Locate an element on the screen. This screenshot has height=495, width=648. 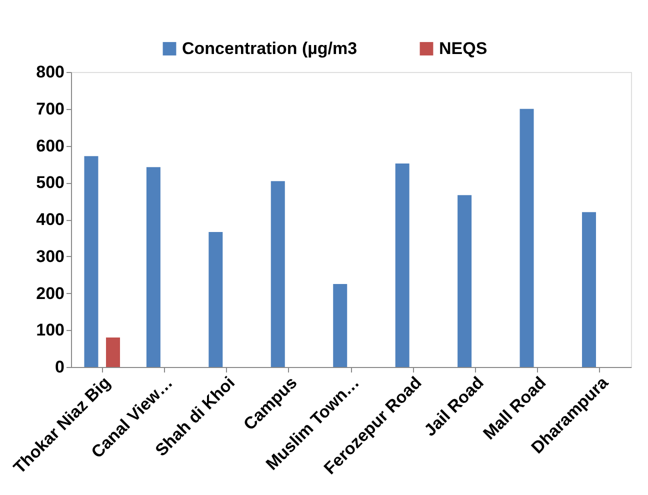
y-tick-label: 0 is located at coordinates (59, 367).